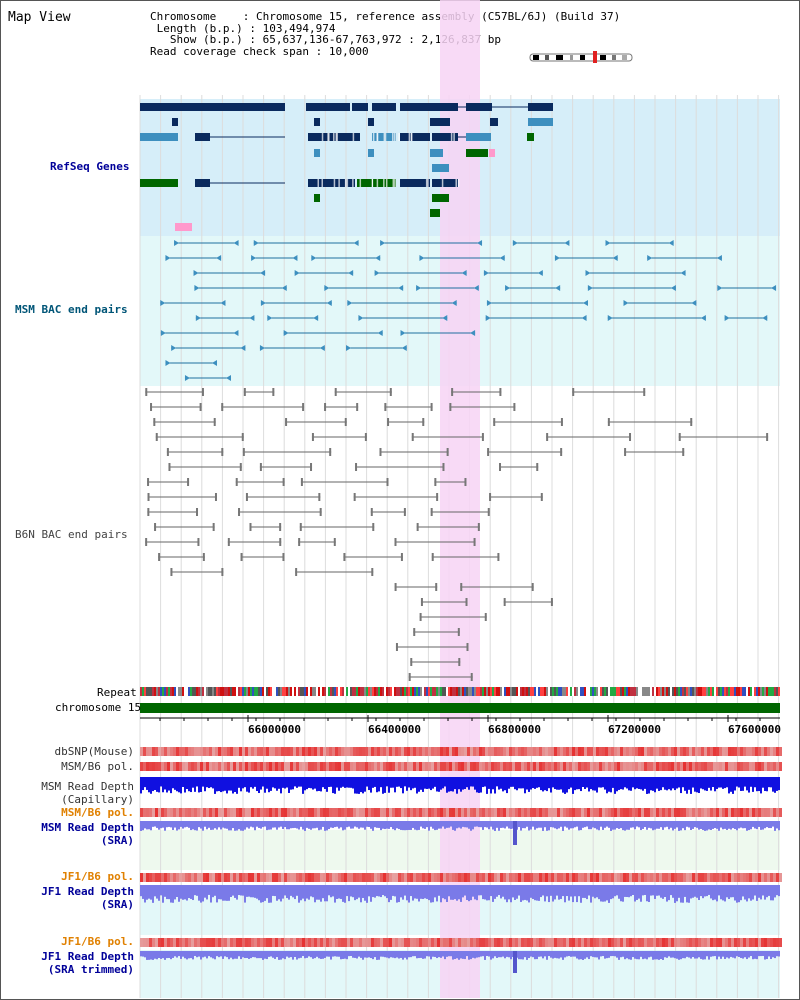 This screenshot has width=800, height=1000. What do you see at coordinates (71, 309) in the screenshot?
I see `msm-bac-label: MSM BAC end pairs` at bounding box center [71, 309].